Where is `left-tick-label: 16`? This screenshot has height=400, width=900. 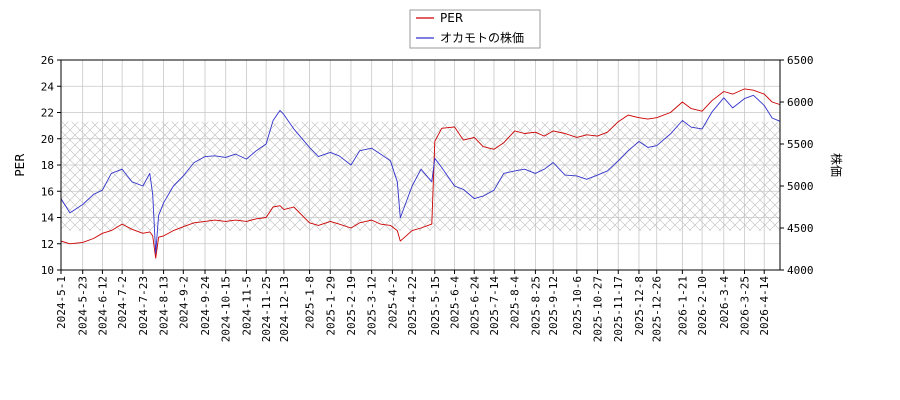
left-tick-label: 16 is located at coordinates (47, 191).